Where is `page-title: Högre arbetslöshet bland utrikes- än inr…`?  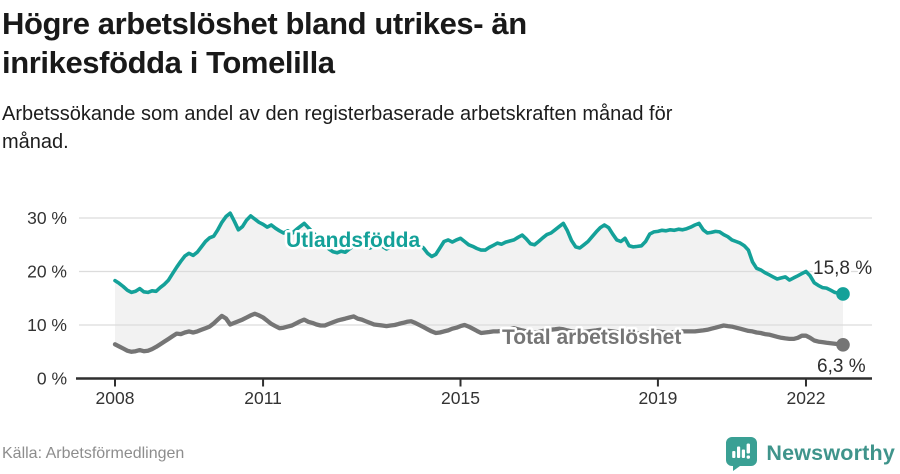
page-title: Högre arbetslöshet bland utrikes- än inr… is located at coordinates (264, 43).